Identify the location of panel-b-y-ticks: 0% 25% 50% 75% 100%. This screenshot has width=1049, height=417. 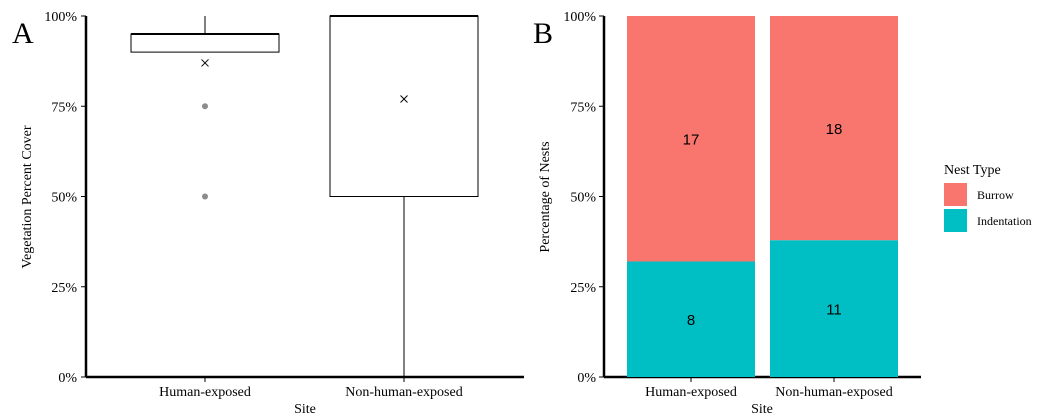
(583, 198).